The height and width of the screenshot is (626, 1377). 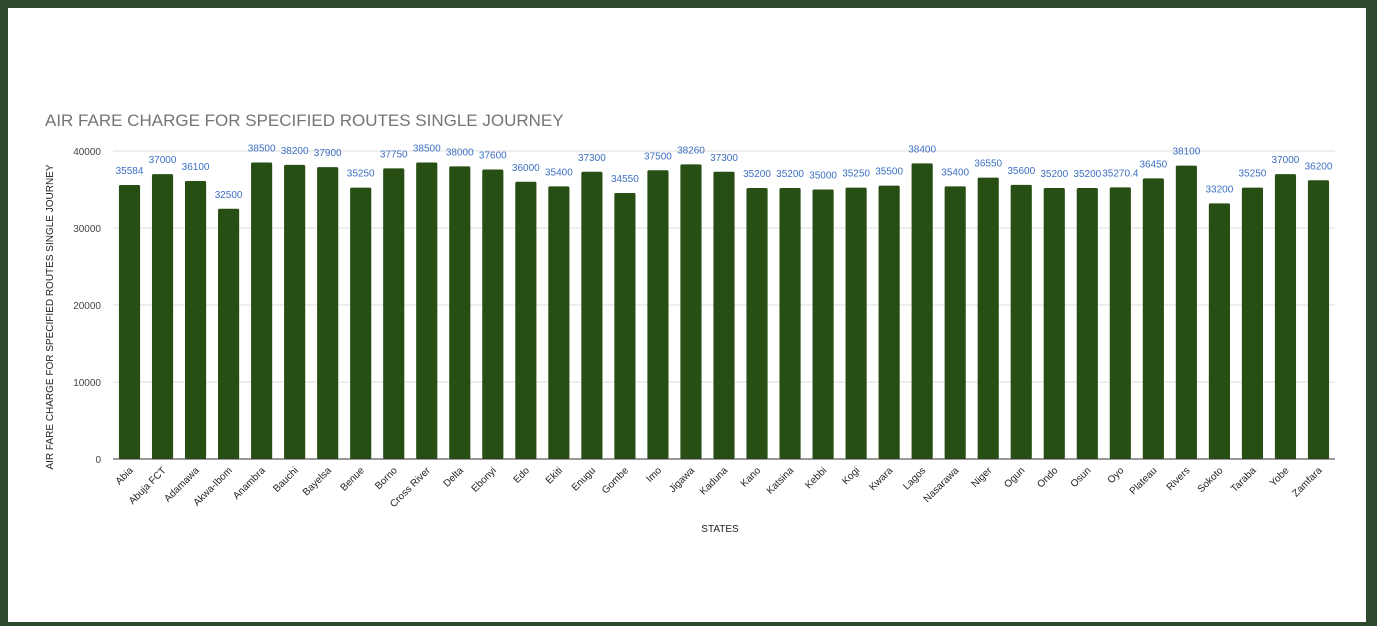 What do you see at coordinates (1021, 171) in the screenshot?
I see `data-label: 35600` at bounding box center [1021, 171].